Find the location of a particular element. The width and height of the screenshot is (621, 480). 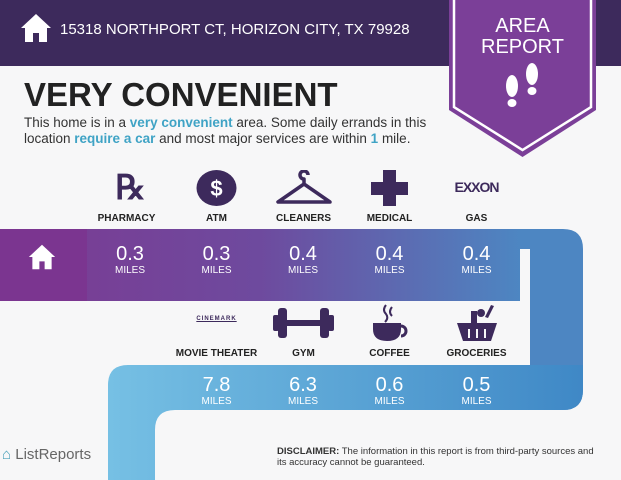

distance-groceries: 0.5 MILES is located at coordinates (476, 390).